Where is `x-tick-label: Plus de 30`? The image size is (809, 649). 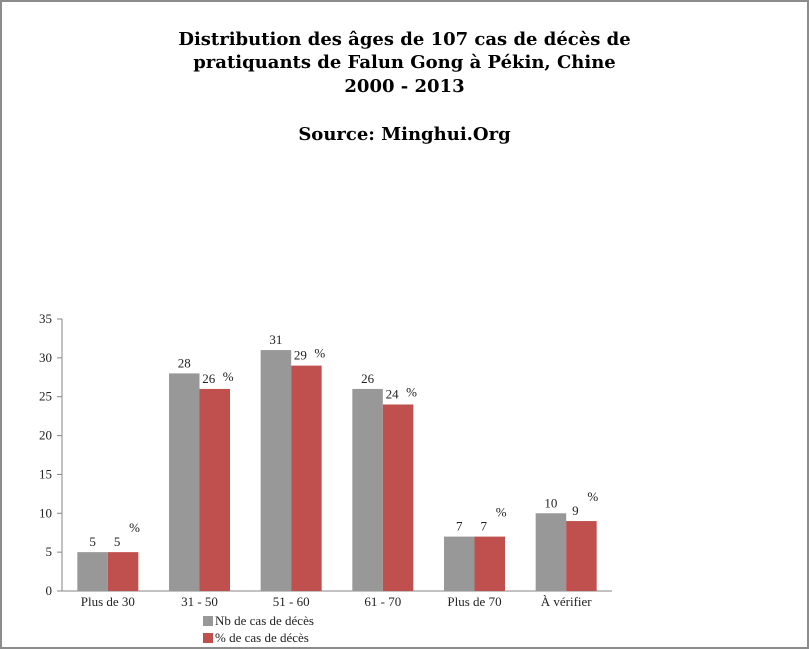
x-tick-label: Plus de 30 is located at coordinates (108, 601).